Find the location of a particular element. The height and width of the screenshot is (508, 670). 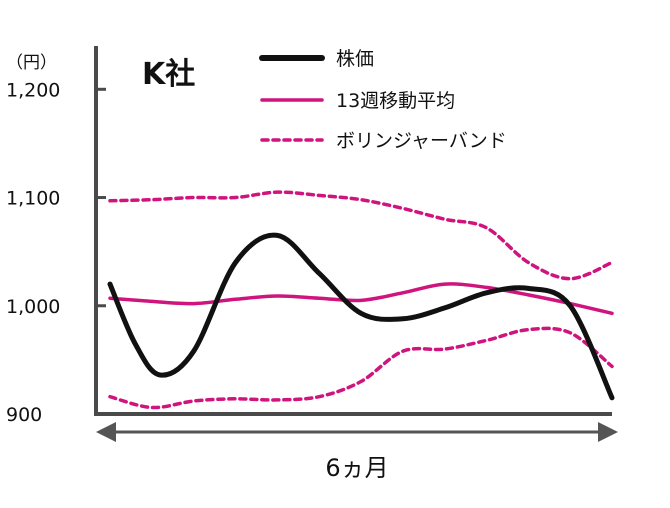

x-range-arrow-left is located at coordinates (106, 432).